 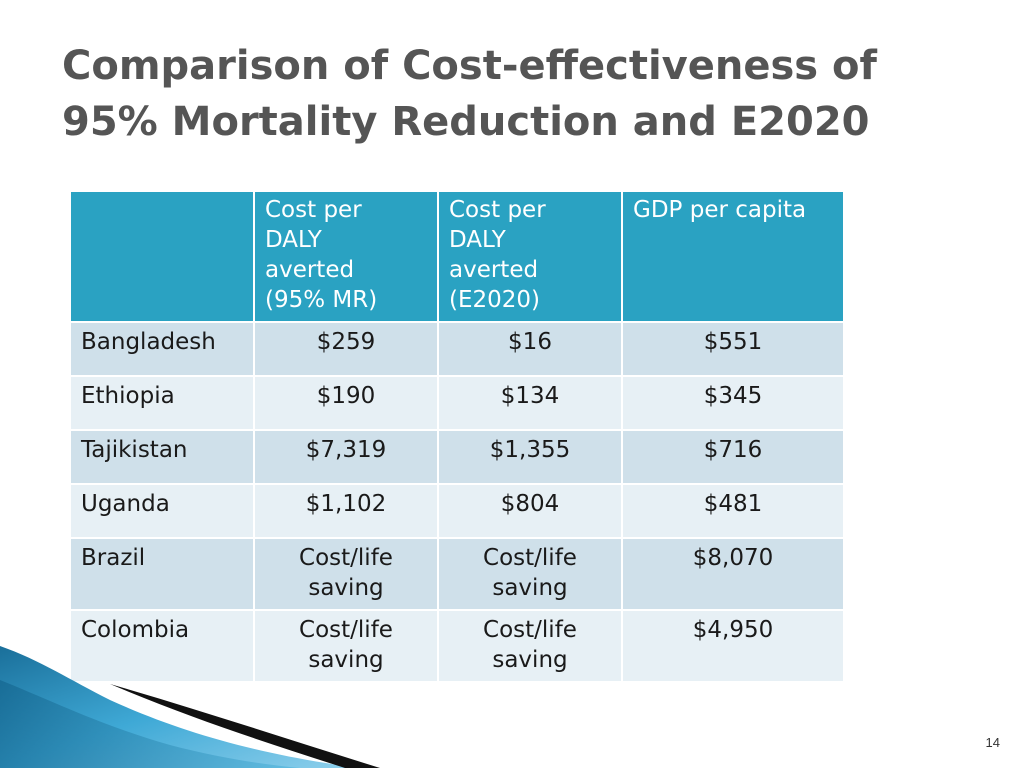 What do you see at coordinates (733, 403) in the screenshot?
I see `gdp-cell: $345` at bounding box center [733, 403].